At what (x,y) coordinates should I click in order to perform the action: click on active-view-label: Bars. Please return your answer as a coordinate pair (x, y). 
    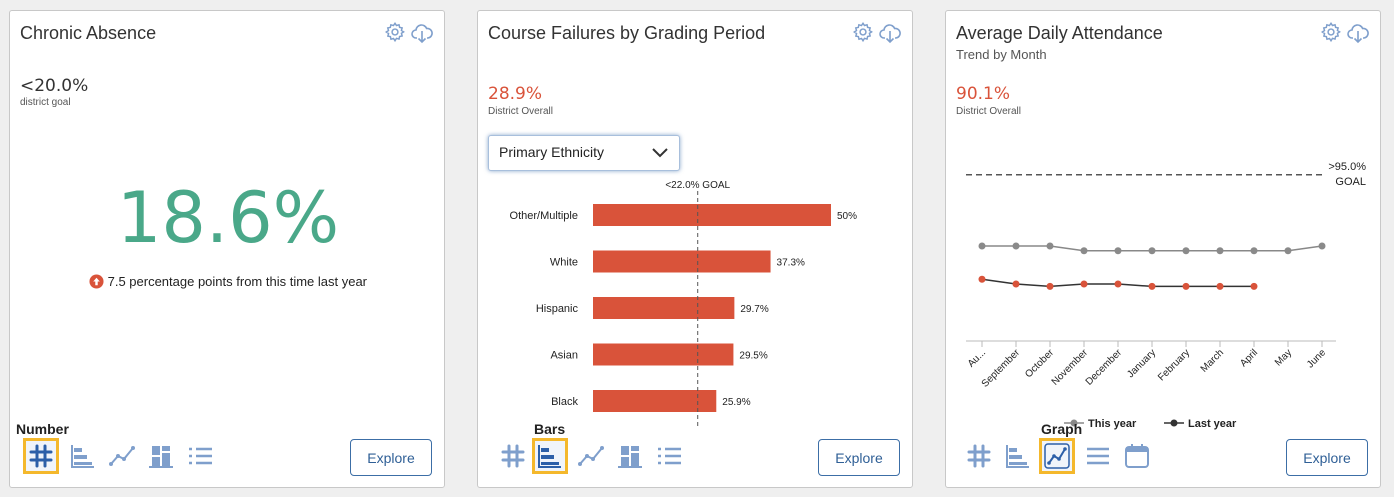
    Looking at the image, I should click on (550, 429).